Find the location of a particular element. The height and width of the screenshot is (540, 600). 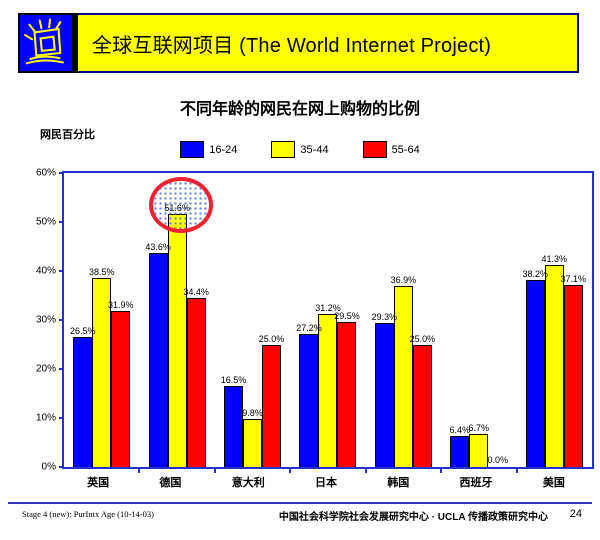

legend-label: 16-24 is located at coordinates (223, 149).